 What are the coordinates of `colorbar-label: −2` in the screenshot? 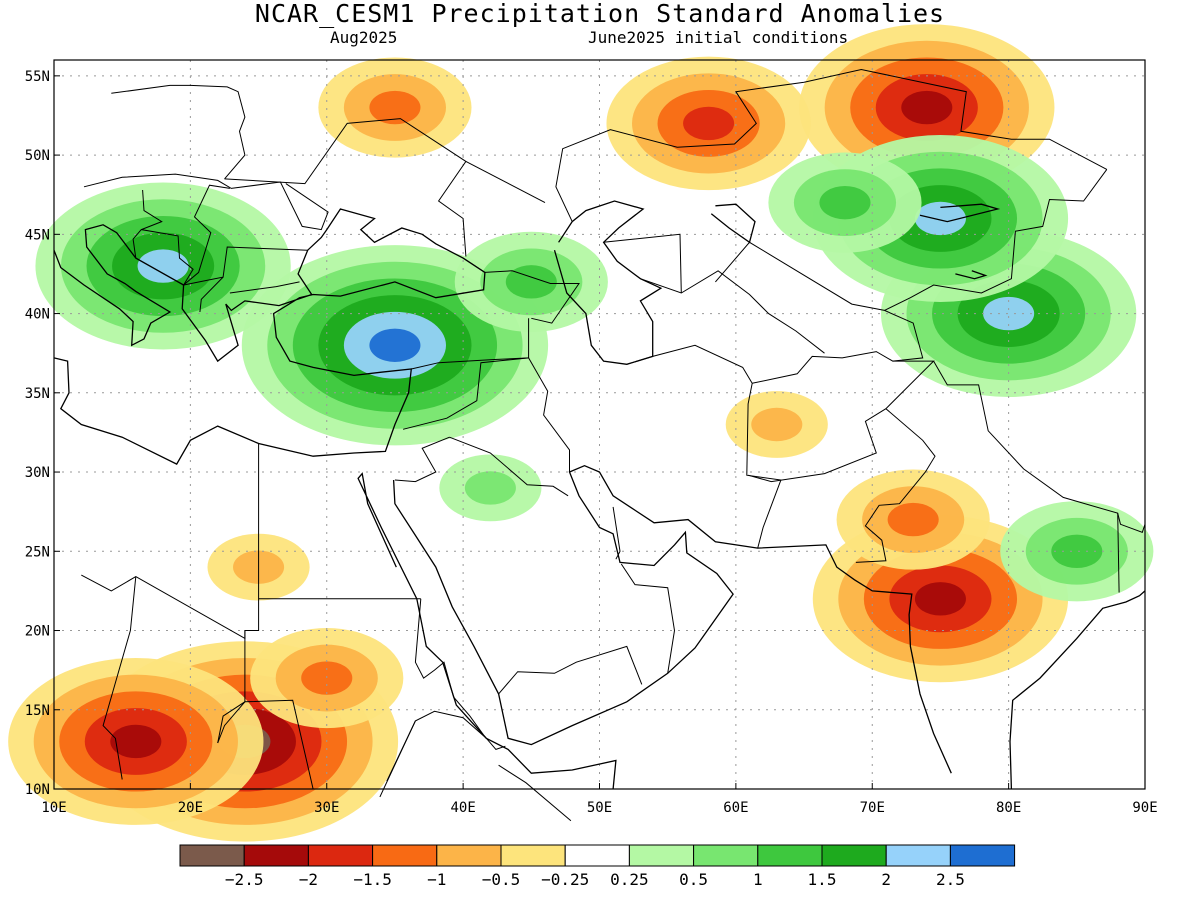 It's located at (308, 879).